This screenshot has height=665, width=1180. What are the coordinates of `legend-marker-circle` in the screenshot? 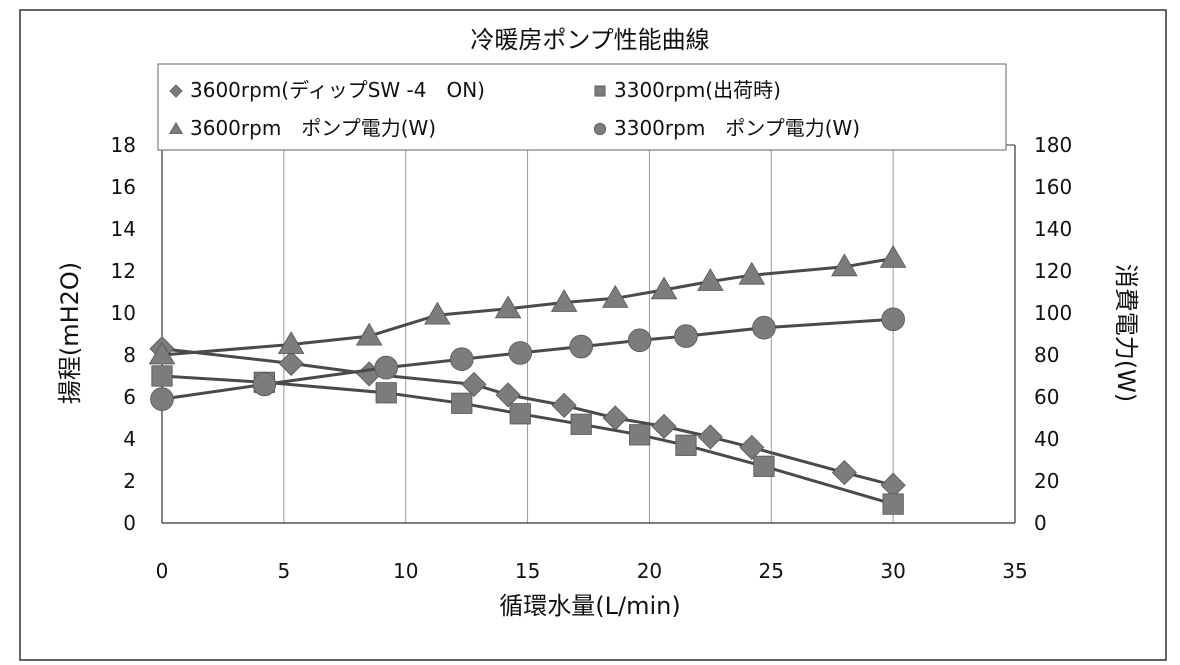 It's located at (600, 129).